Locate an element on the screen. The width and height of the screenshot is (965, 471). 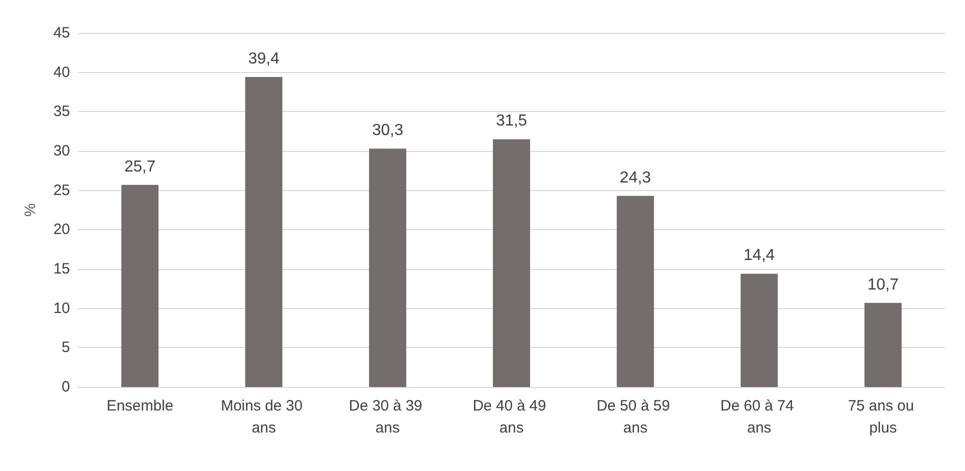
data-label: 39,4 is located at coordinates (264, 59).